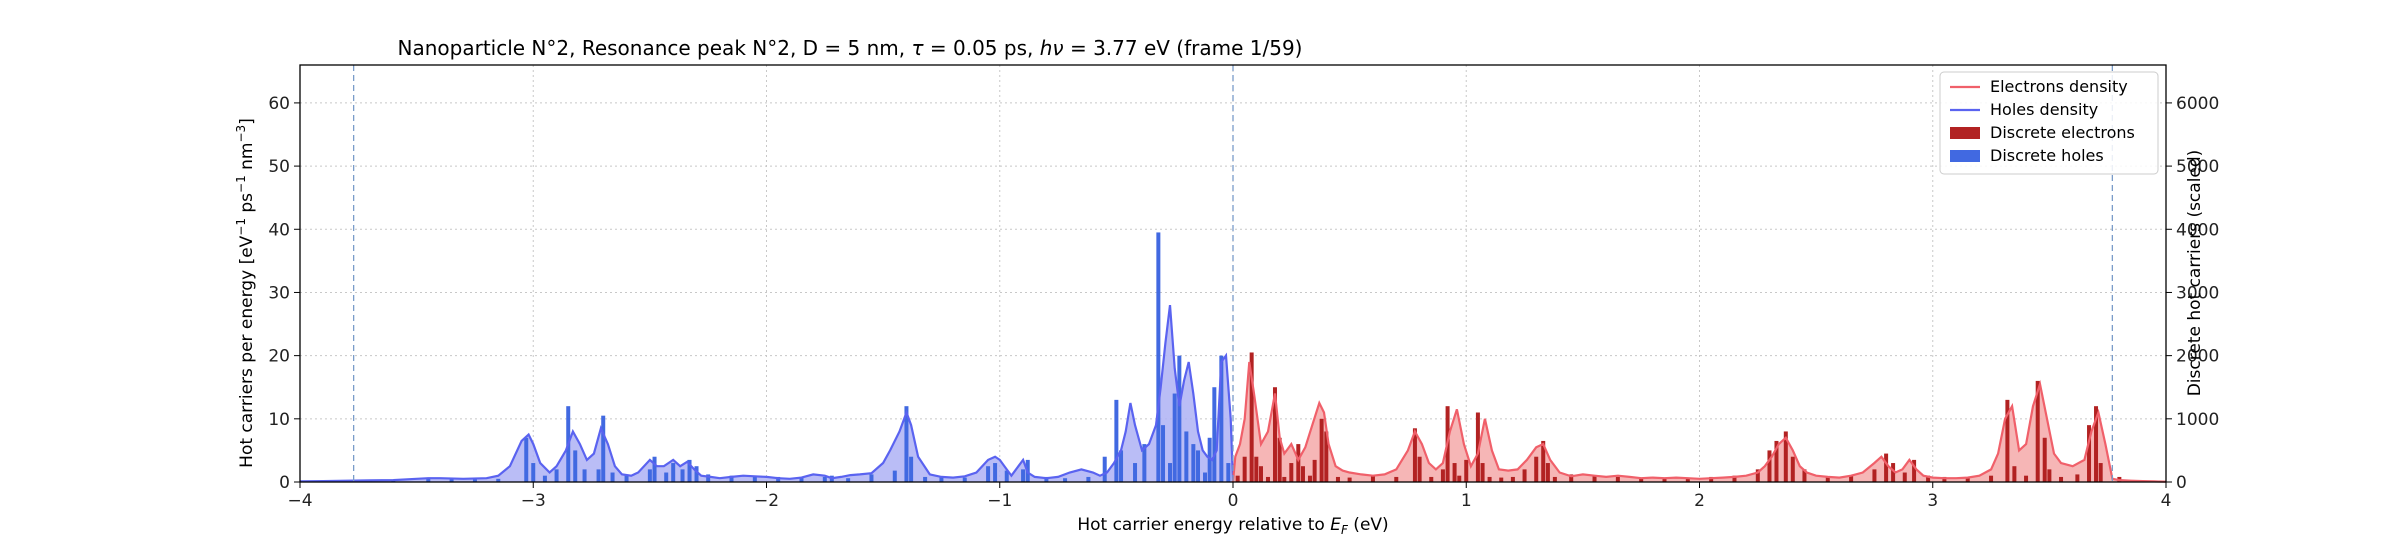 This screenshot has height=540, width=2400. I want to click on y-tick-label: 20, so click(279, 357).